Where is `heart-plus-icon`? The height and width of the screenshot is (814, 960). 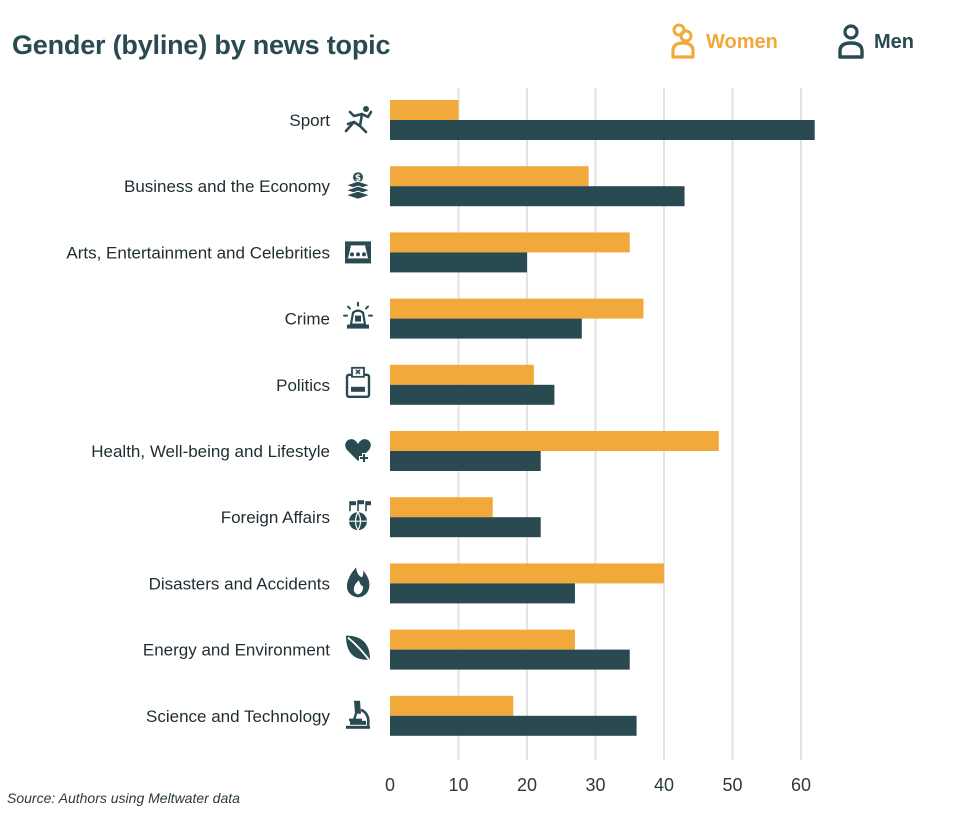 heart-plus-icon is located at coordinates (358, 451).